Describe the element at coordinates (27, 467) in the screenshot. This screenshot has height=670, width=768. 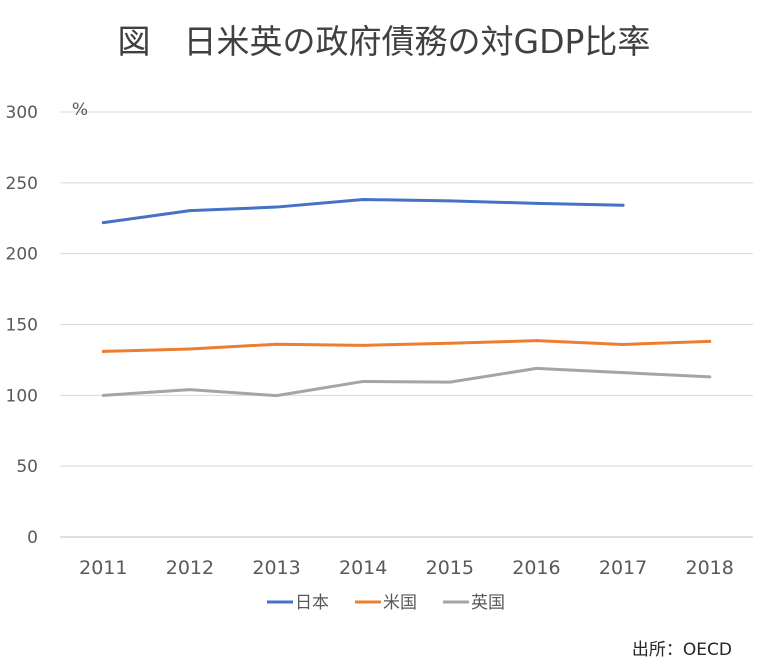
I see `y-tick-label: 50` at that location.